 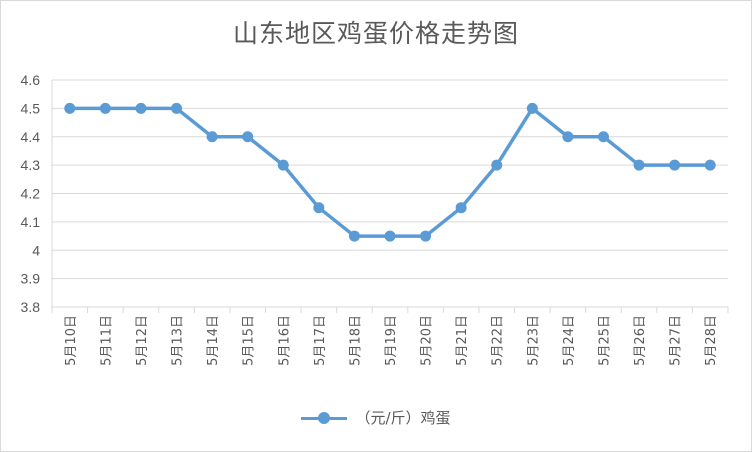 I want to click on x-tick-label: 5月16日, so click(x=284, y=340).